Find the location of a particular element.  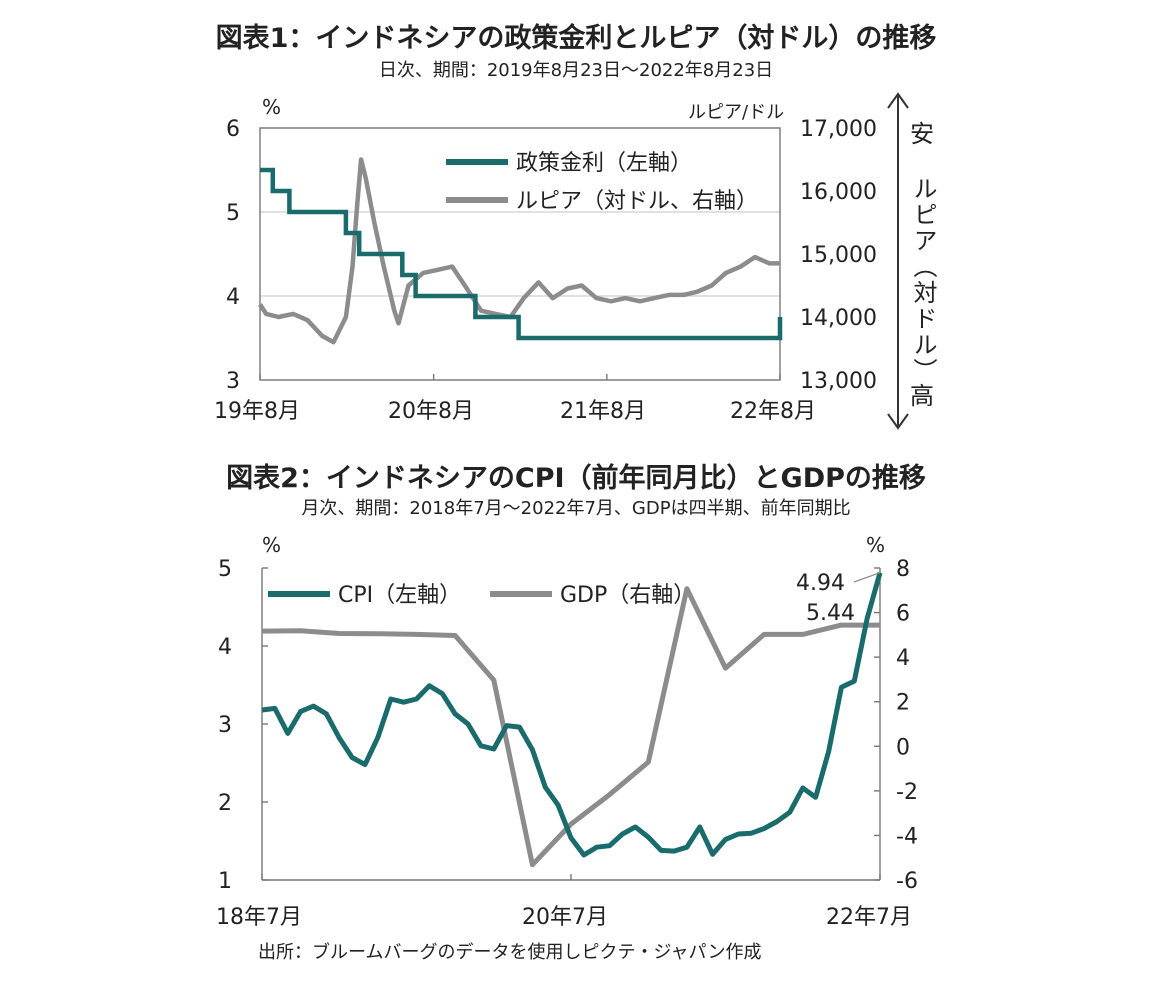

y-right-tick-label: 2 is located at coordinates (903, 703).